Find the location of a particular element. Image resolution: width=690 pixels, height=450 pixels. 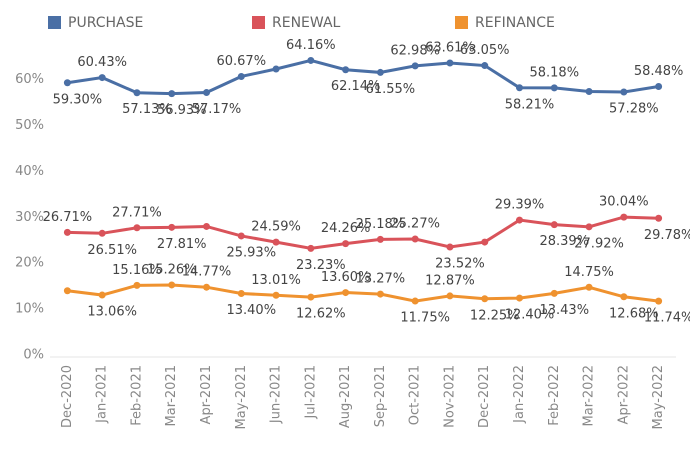

x-tick-label: Feb-2022 is located at coordinates (554, 395).